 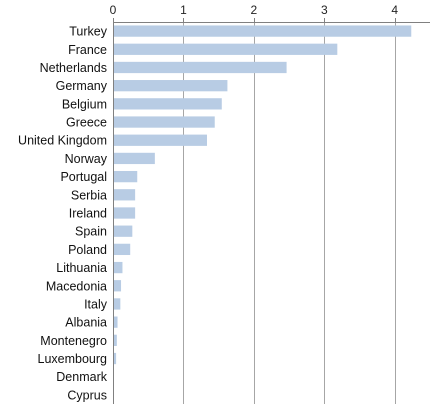 I want to click on bar-united-kingdom, so click(x=160, y=140).